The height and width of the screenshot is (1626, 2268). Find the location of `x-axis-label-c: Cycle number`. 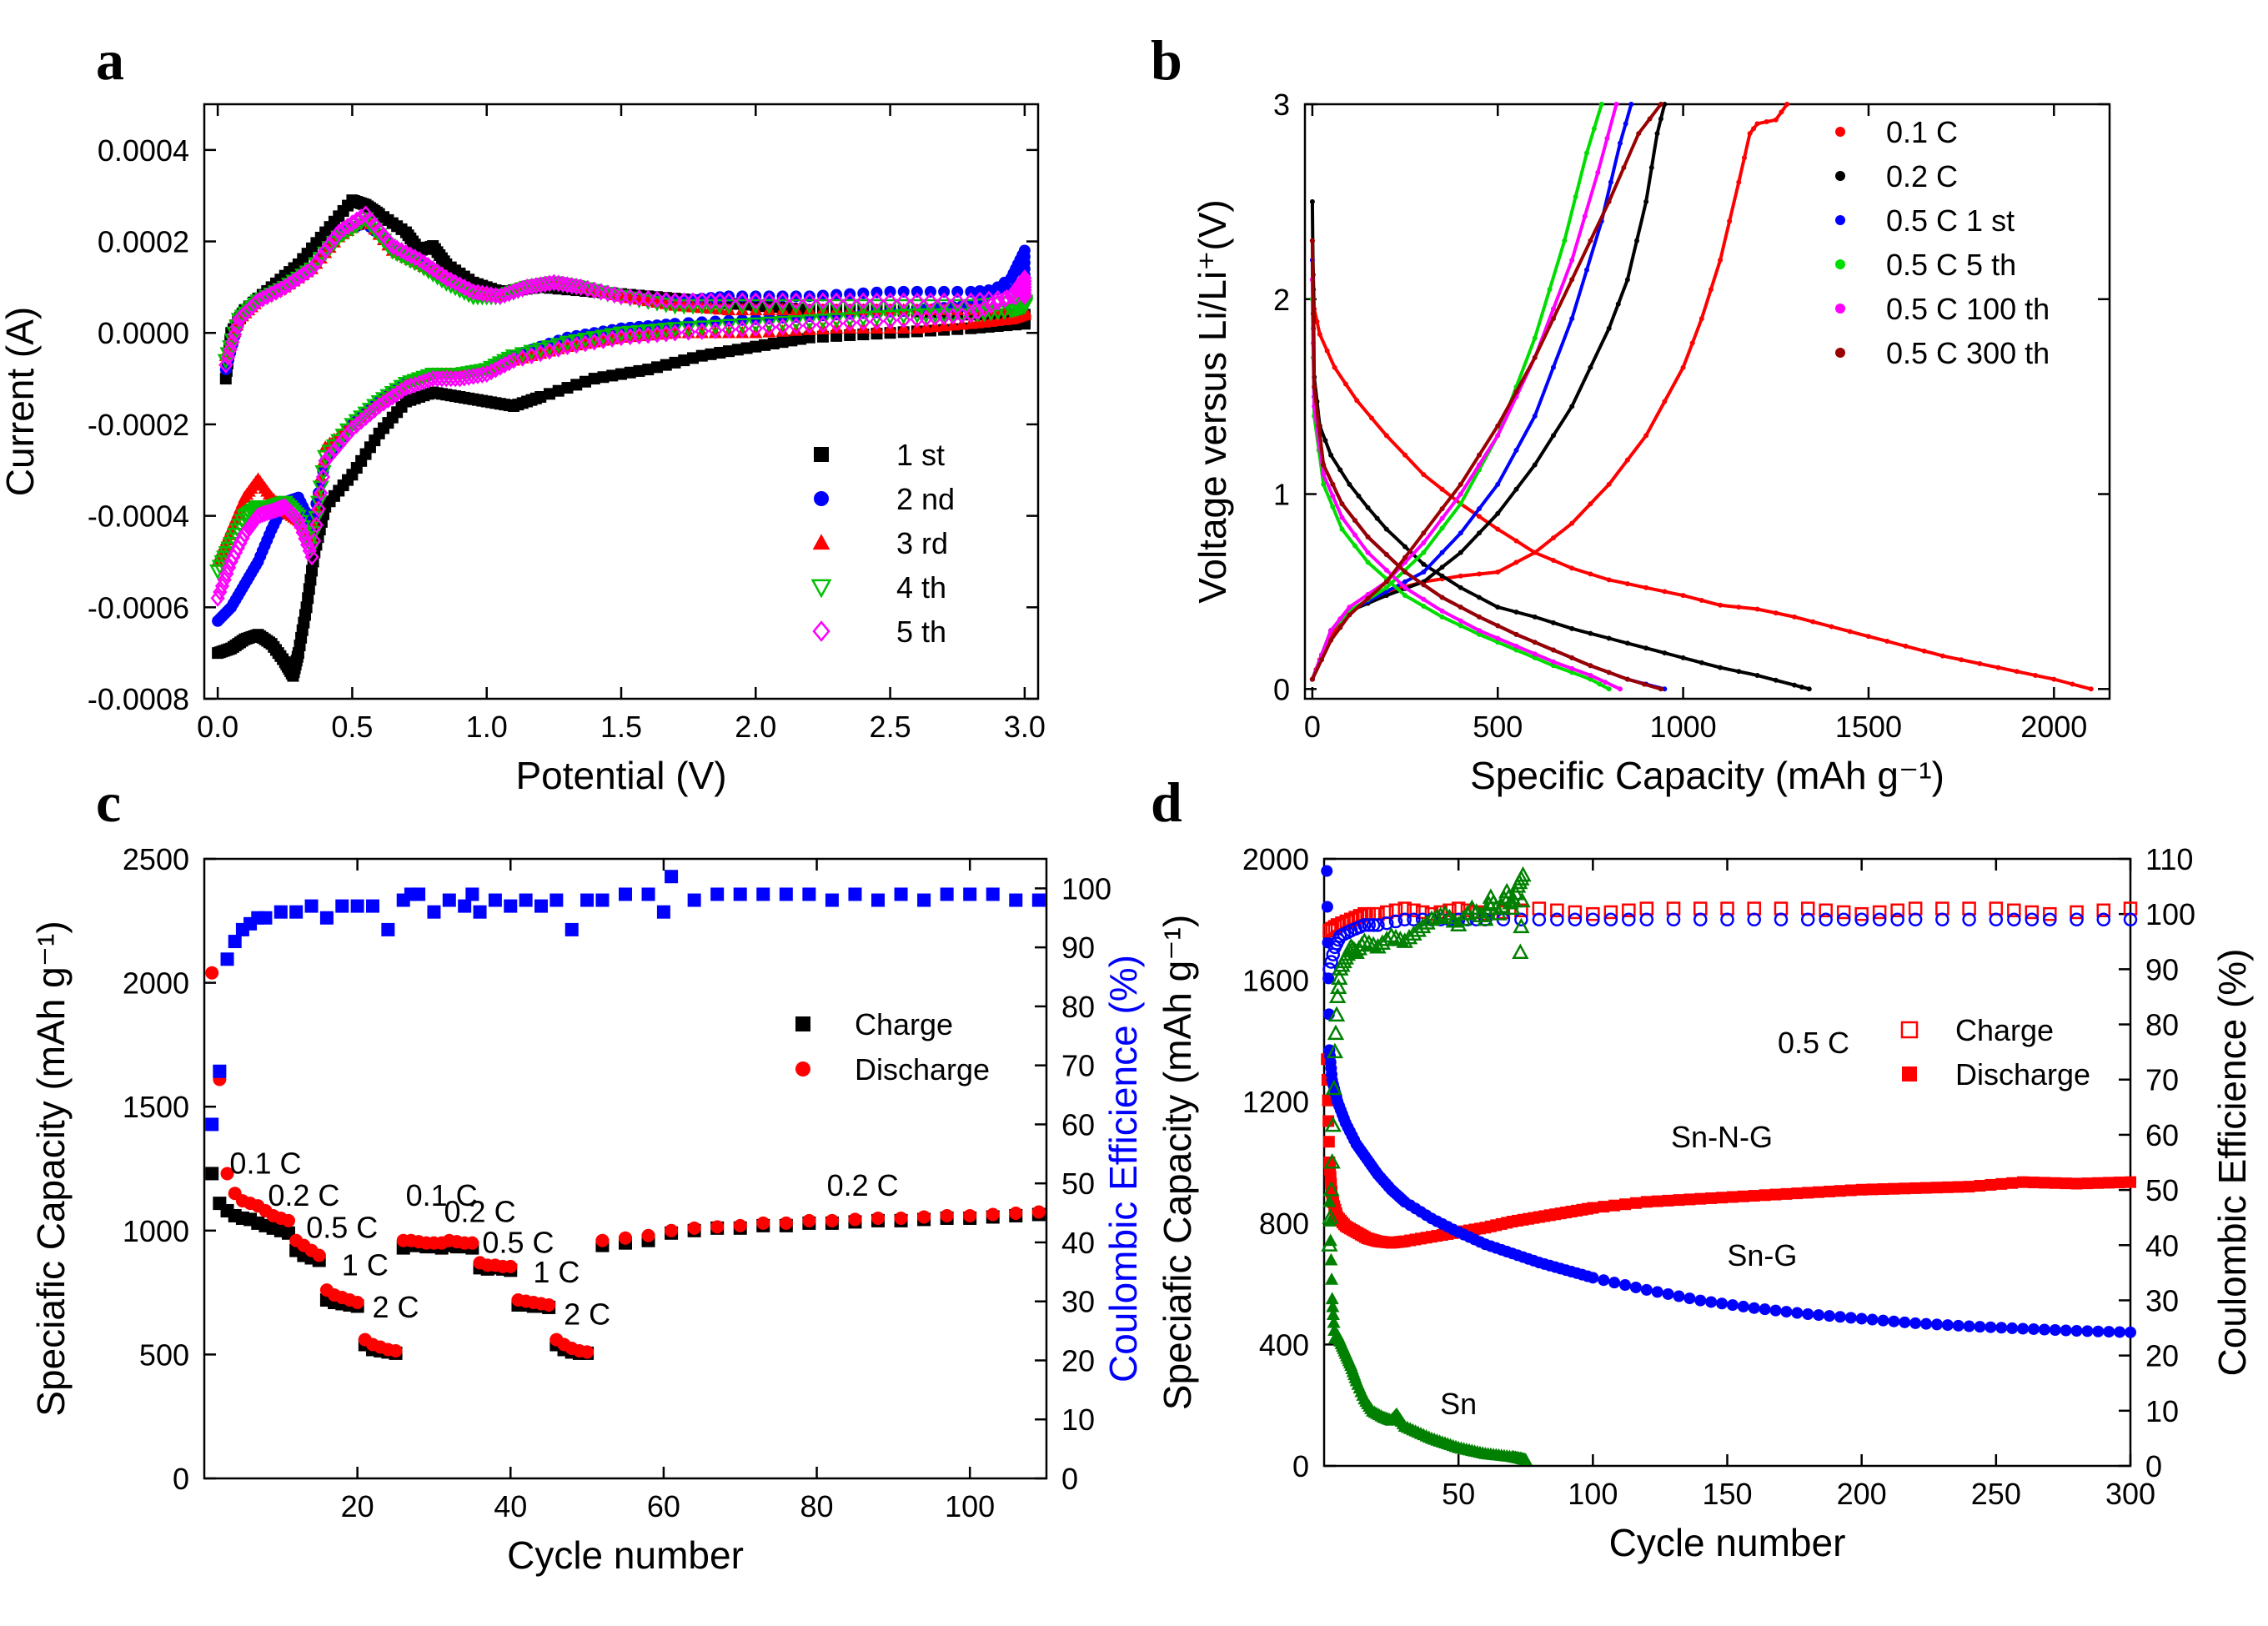

x-axis-label-c: Cycle number is located at coordinates (625, 1555).